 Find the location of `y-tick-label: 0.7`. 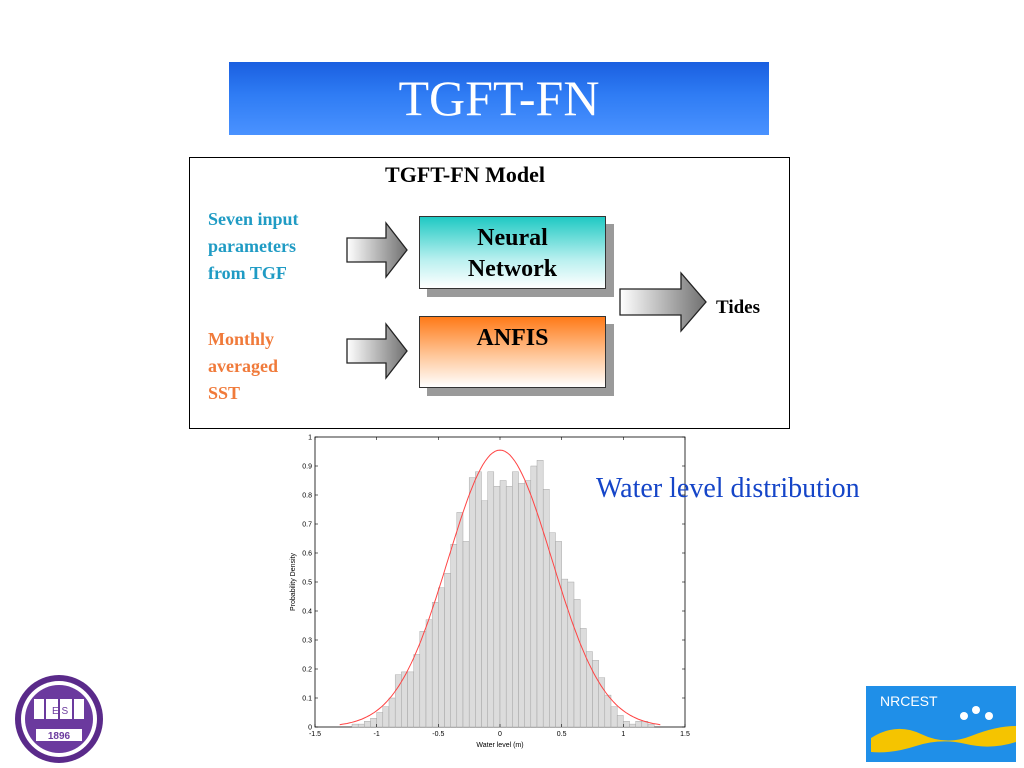

y-tick-label: 0.7 is located at coordinates (307, 525).